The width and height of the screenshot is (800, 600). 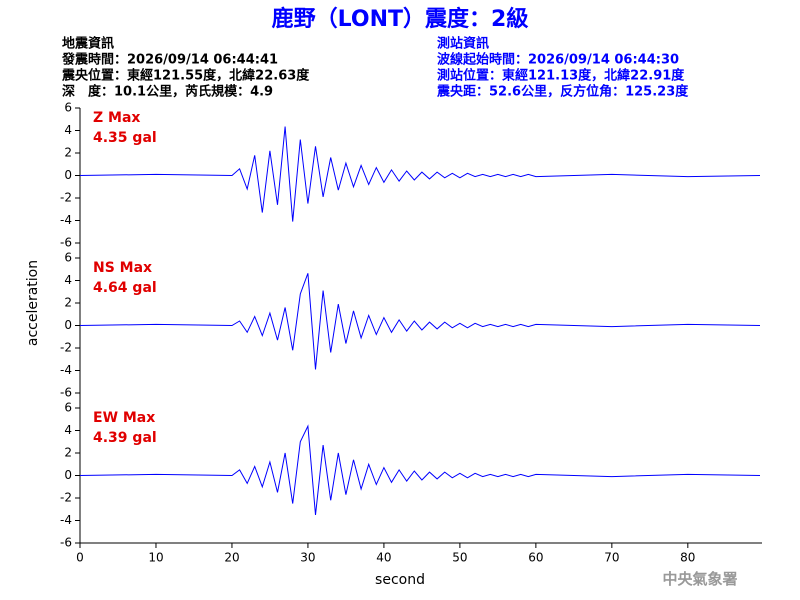 What do you see at coordinates (611, 558) in the screenshot?
I see `x-tick-label: 70` at bounding box center [611, 558].